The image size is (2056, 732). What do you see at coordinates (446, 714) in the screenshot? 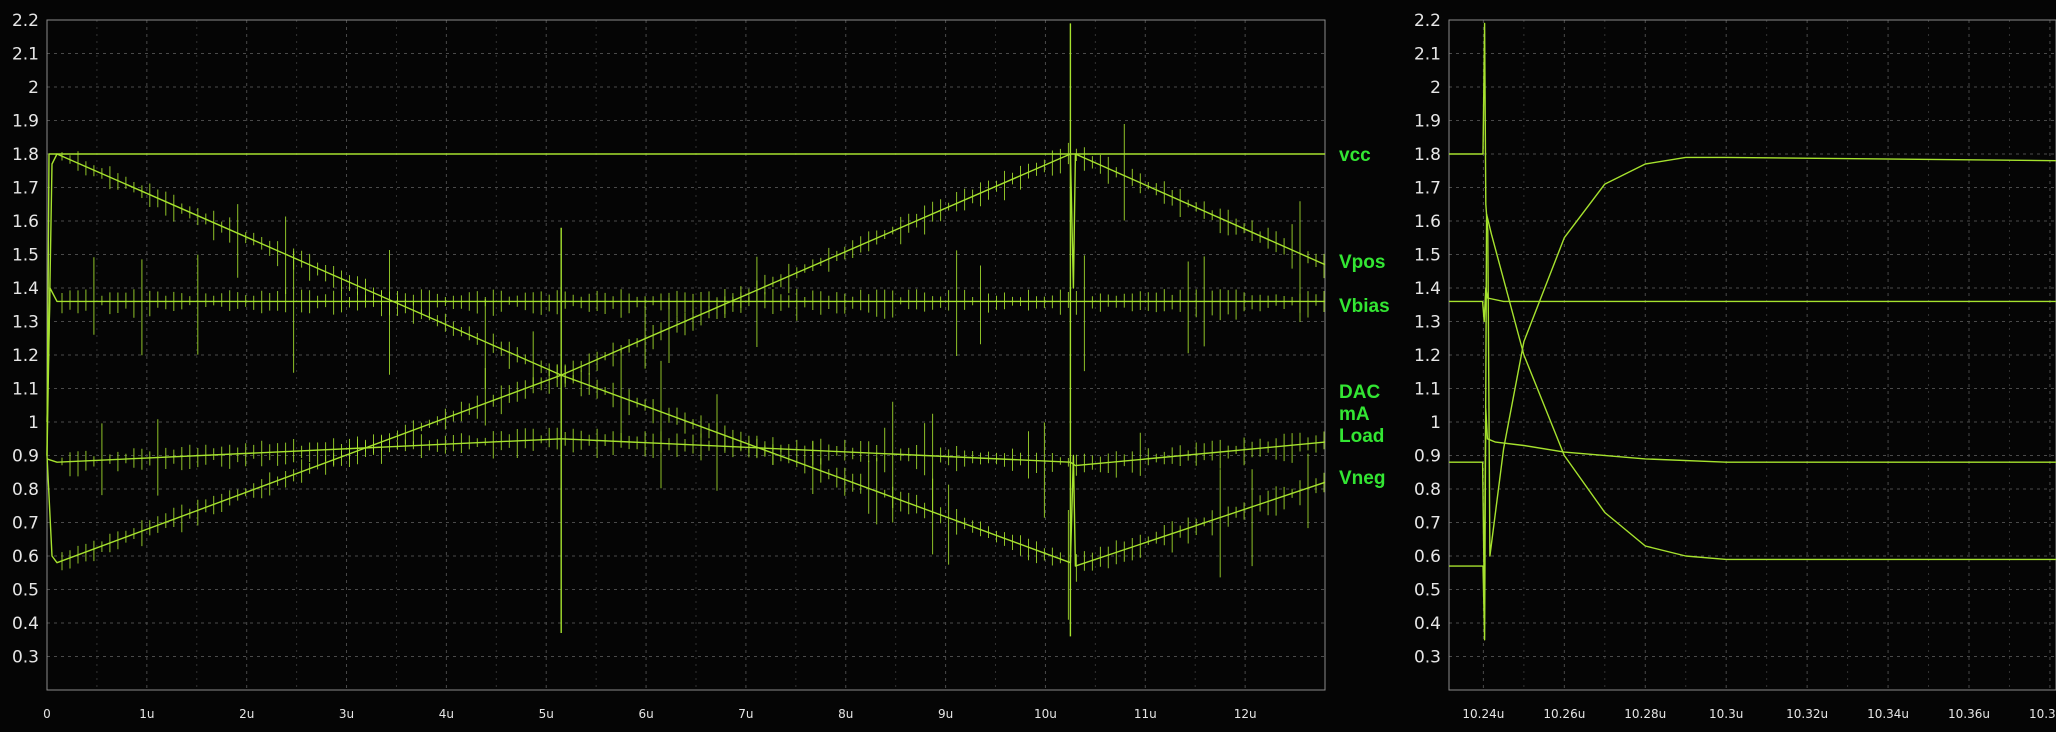
I see `x-tick-label: 4u` at bounding box center [446, 714].